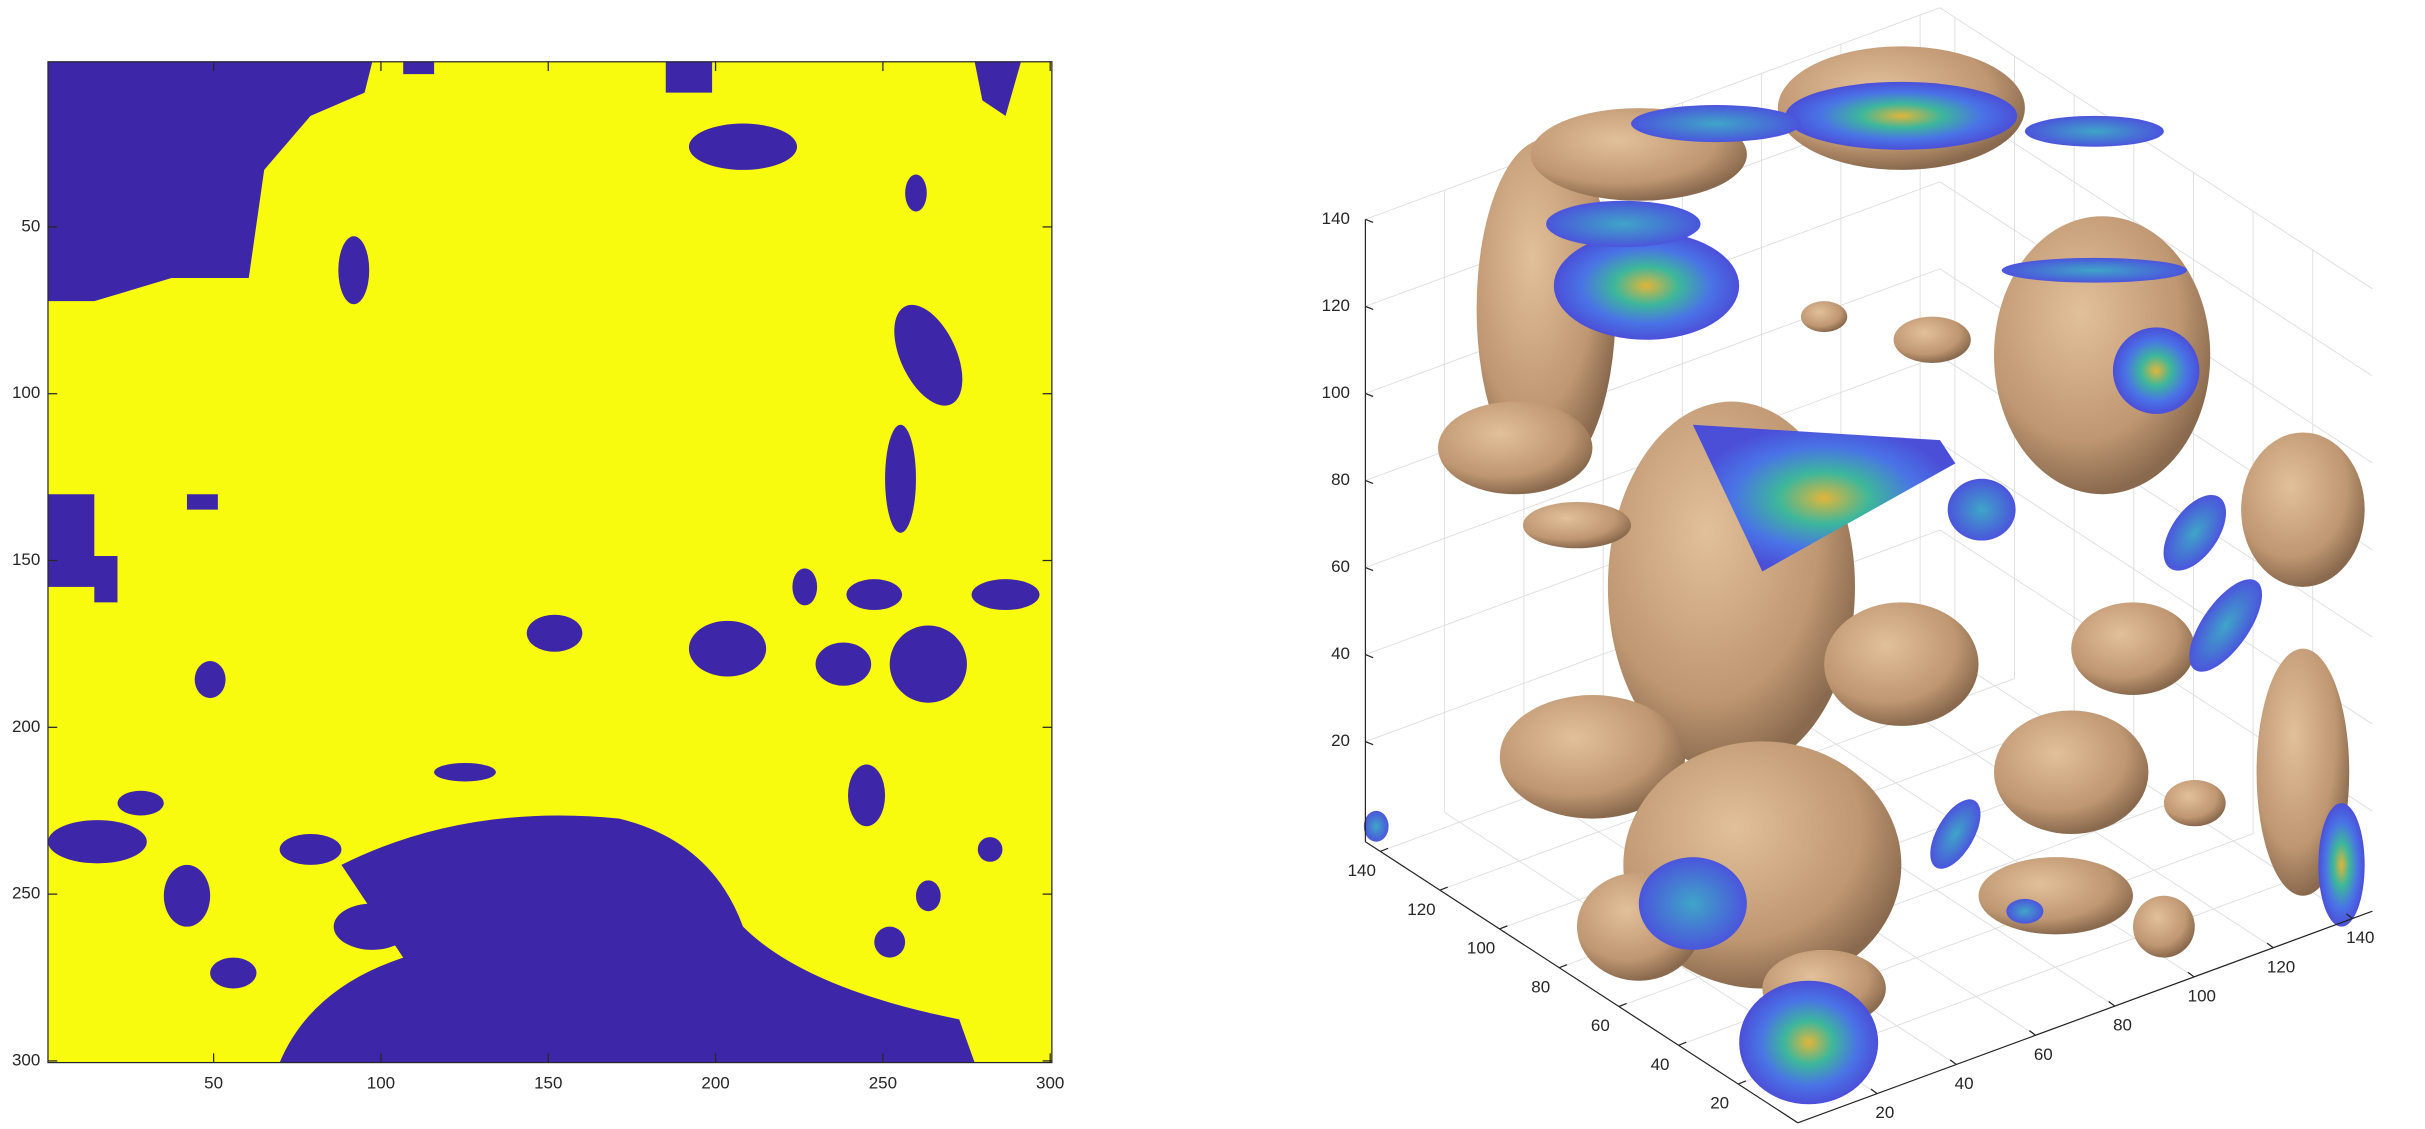  I want to click on x-tick-label: 120, so click(2281, 966).